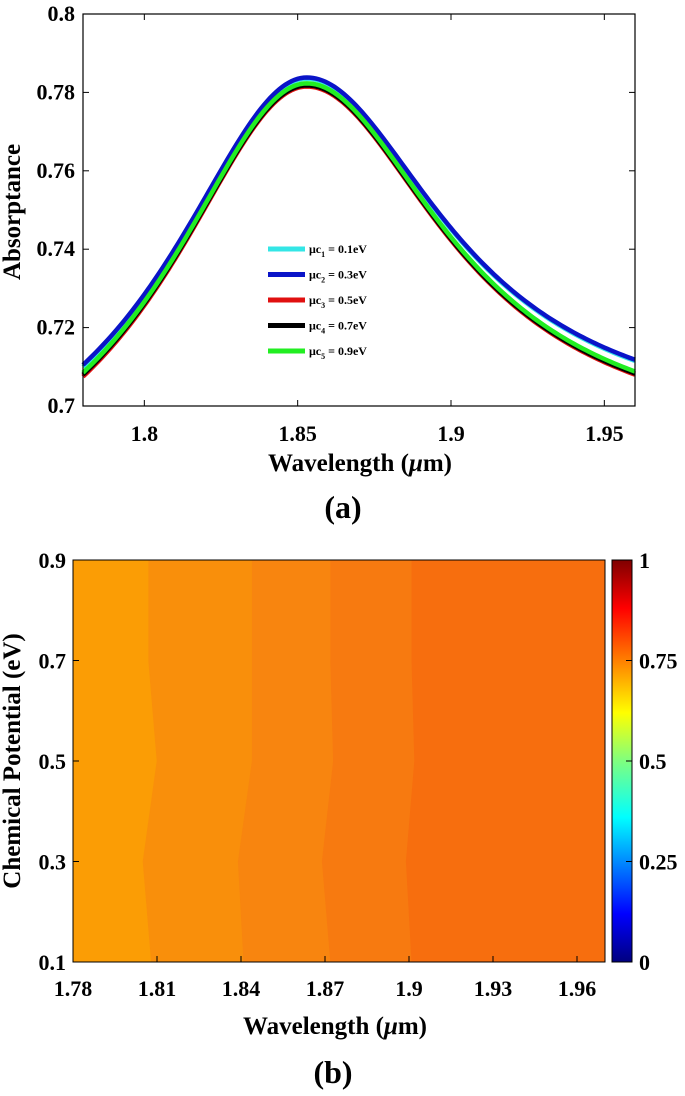 Image resolution: width=685 pixels, height=1096 pixels. What do you see at coordinates (338, 276) in the screenshot?
I see `legend-entry-2: μc2 = 0.3eV` at bounding box center [338, 276].